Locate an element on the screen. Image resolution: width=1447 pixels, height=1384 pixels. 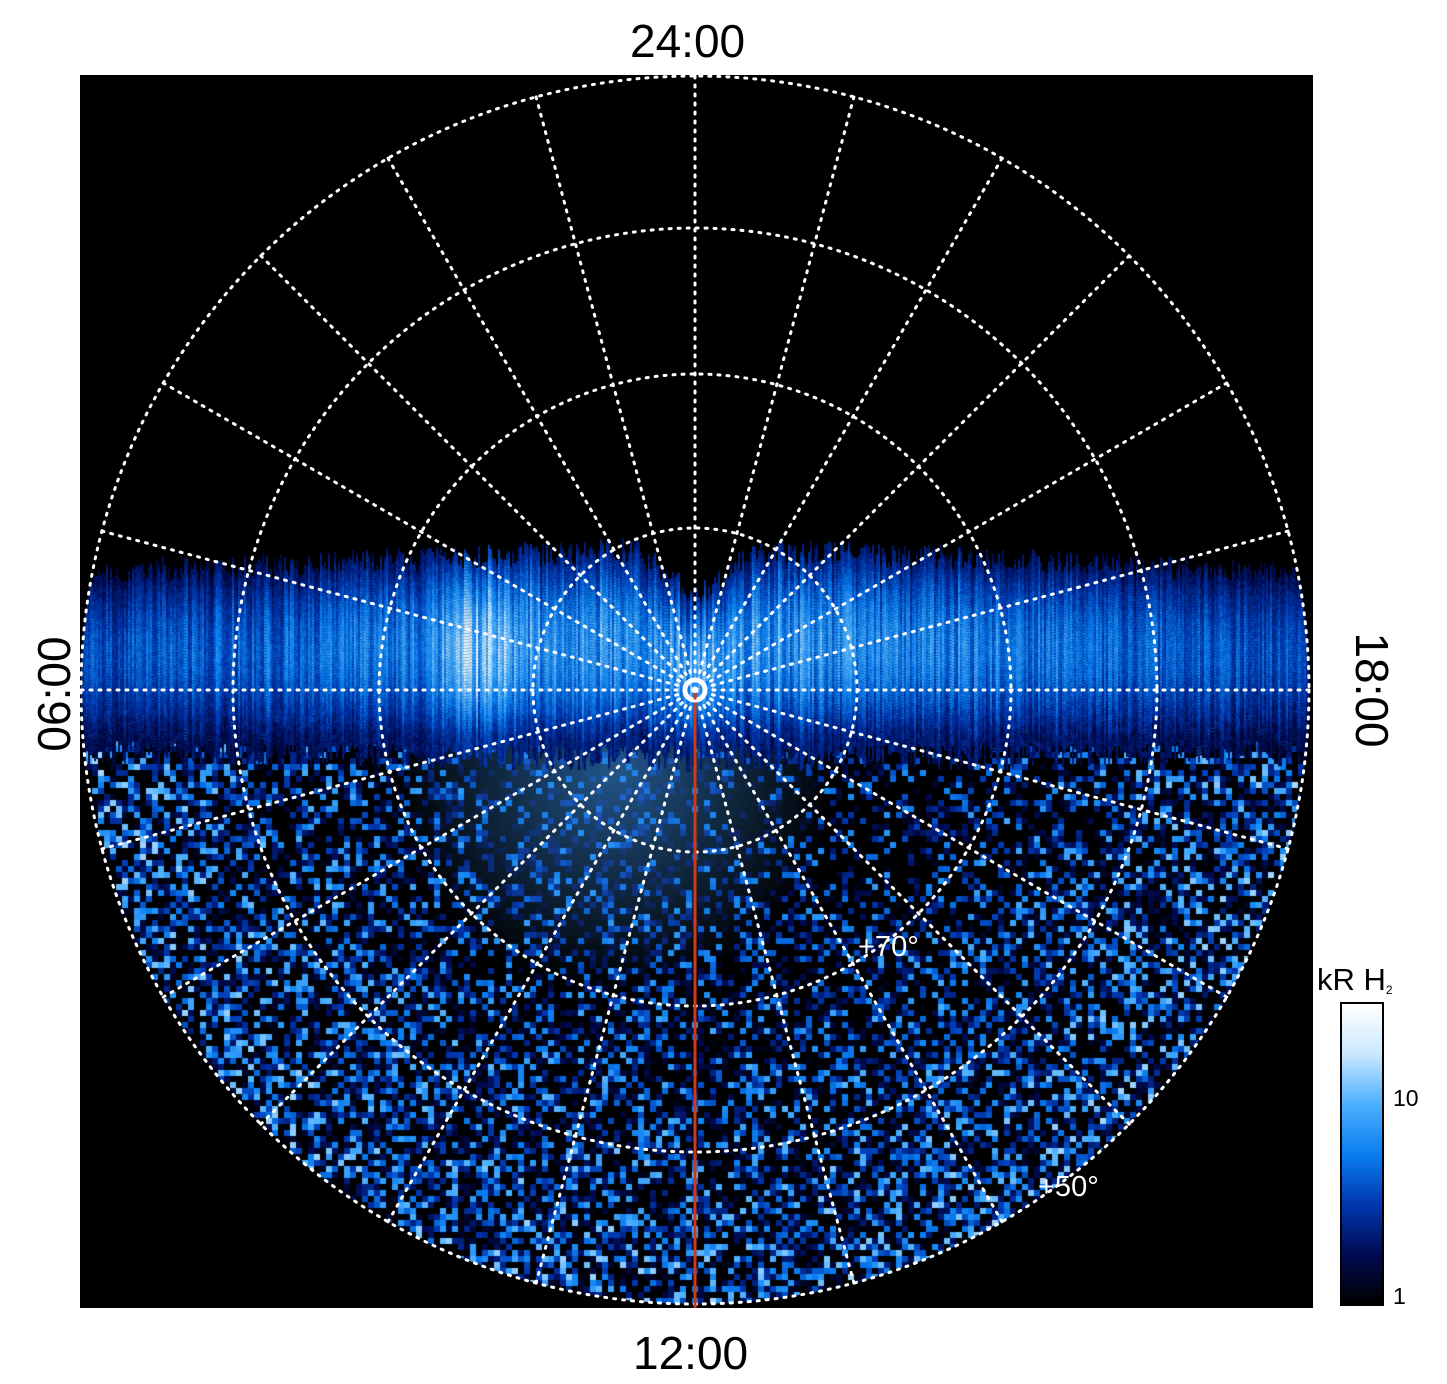
label-noon: 12:00 is located at coordinates (691, 1353).